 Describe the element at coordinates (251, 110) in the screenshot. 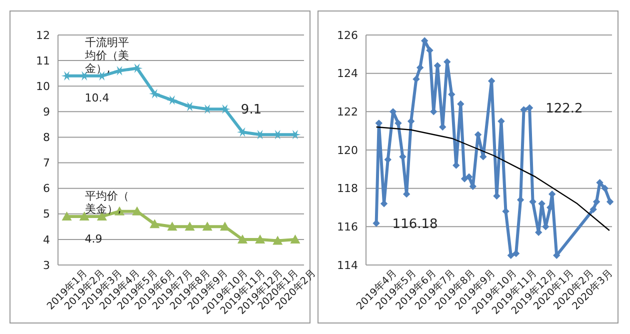

I see `annotation: 9.1` at that location.